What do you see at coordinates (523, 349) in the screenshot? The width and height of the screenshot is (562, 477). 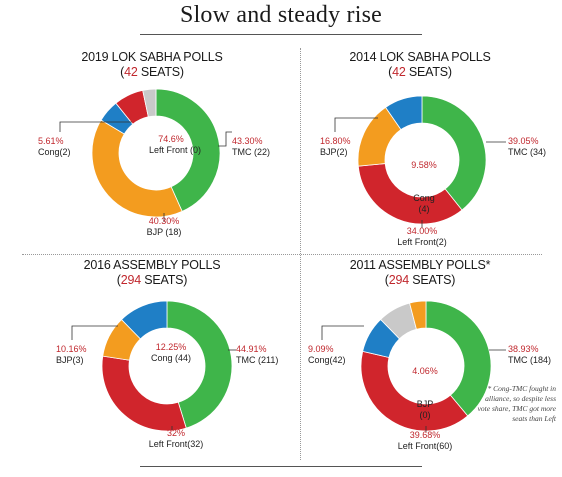 I see `value-label: 38.93%` at bounding box center [523, 349].